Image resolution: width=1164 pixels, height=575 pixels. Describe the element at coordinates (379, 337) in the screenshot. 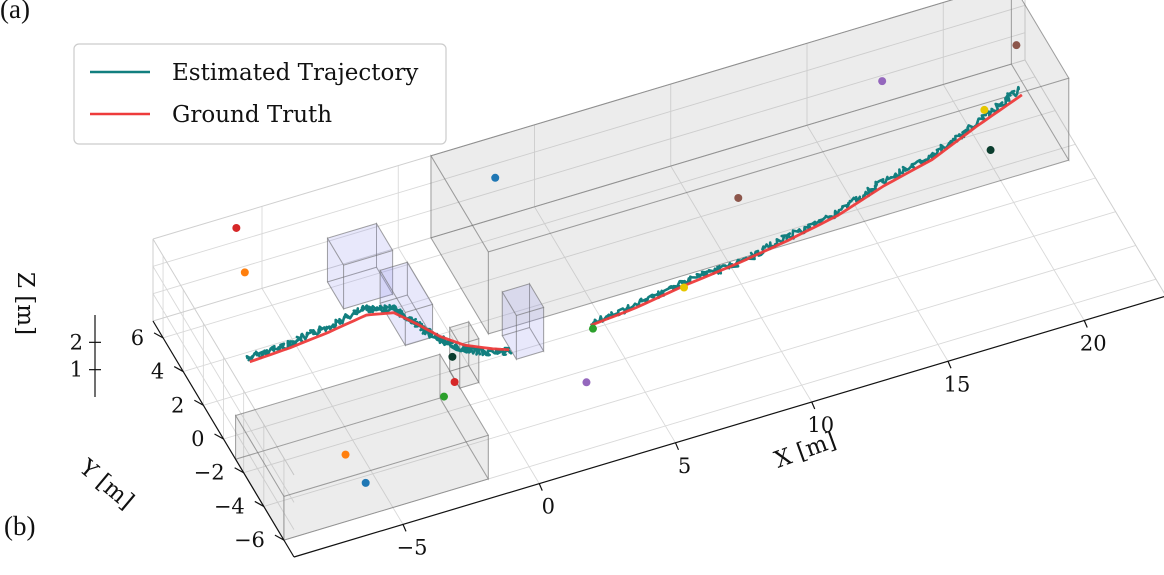

I see `series-ground-truth` at that location.